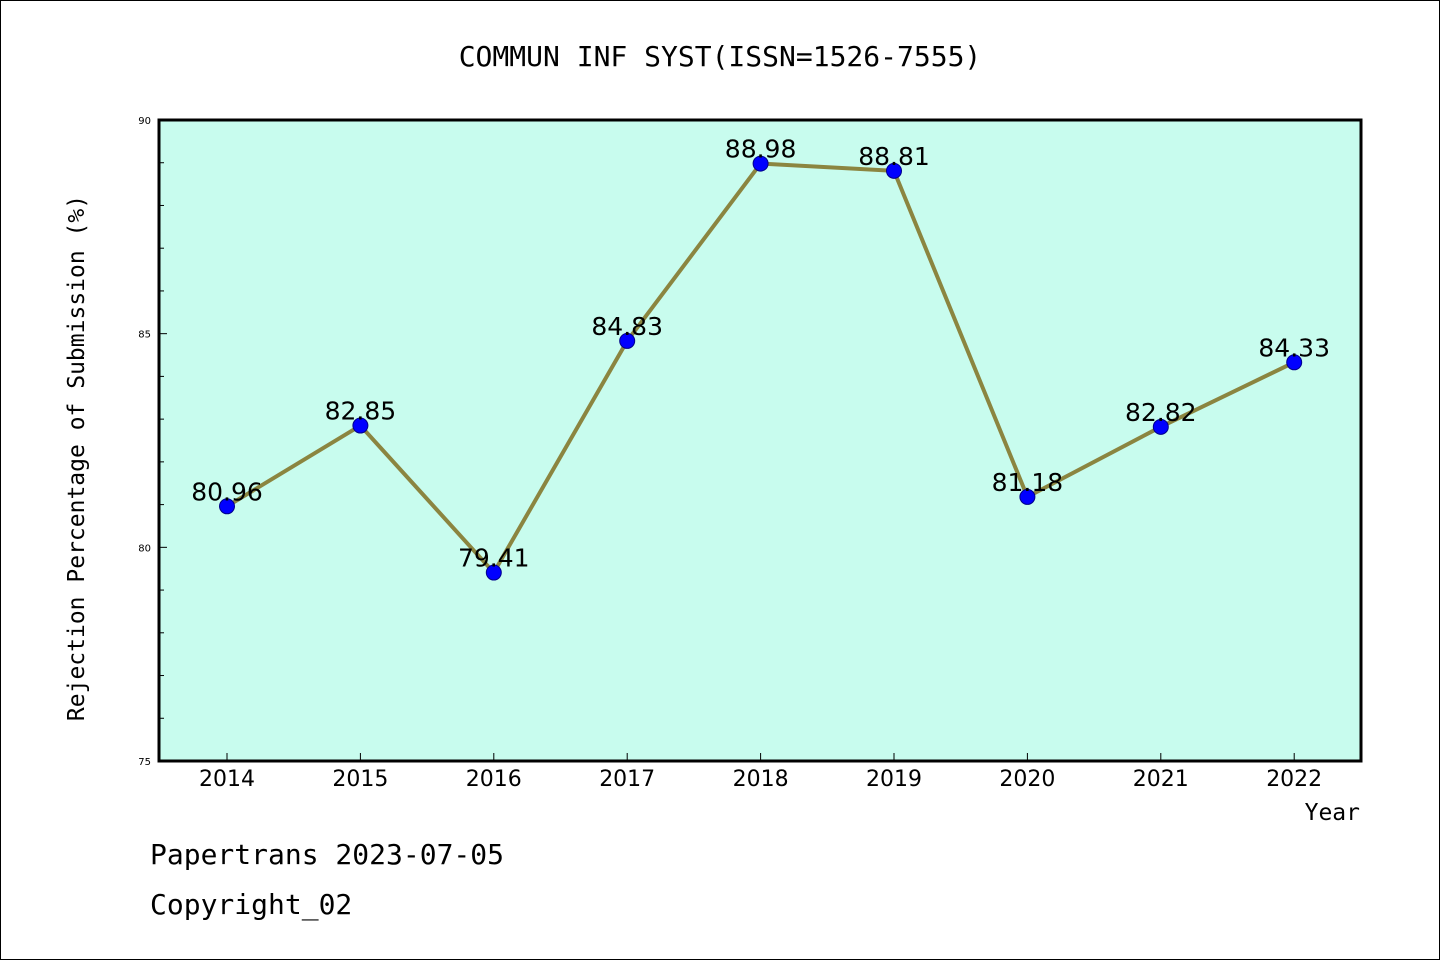 Image resolution: width=1440 pixels, height=960 pixels. I want to click on x-tick-label: 2019, so click(894, 779).